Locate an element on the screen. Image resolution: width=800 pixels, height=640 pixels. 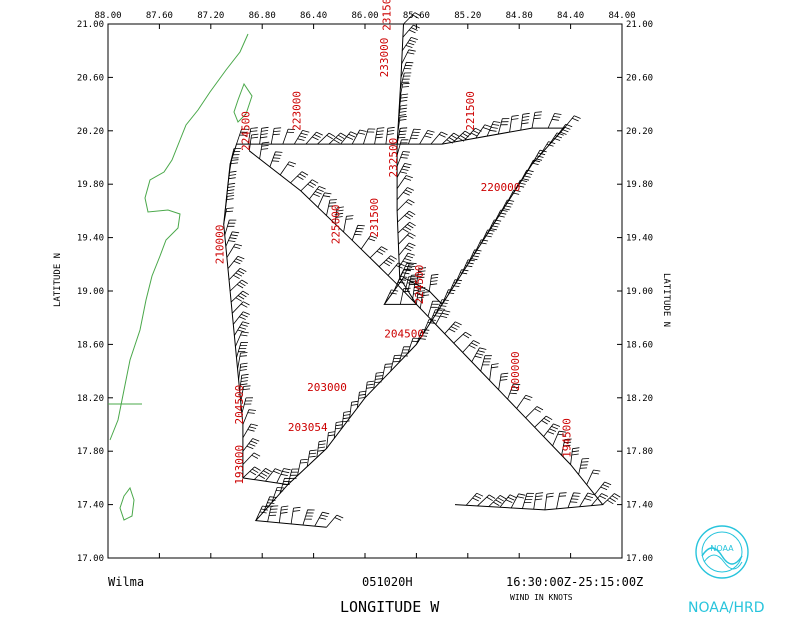
time-label: 232500 is located at coordinates (393, 158).